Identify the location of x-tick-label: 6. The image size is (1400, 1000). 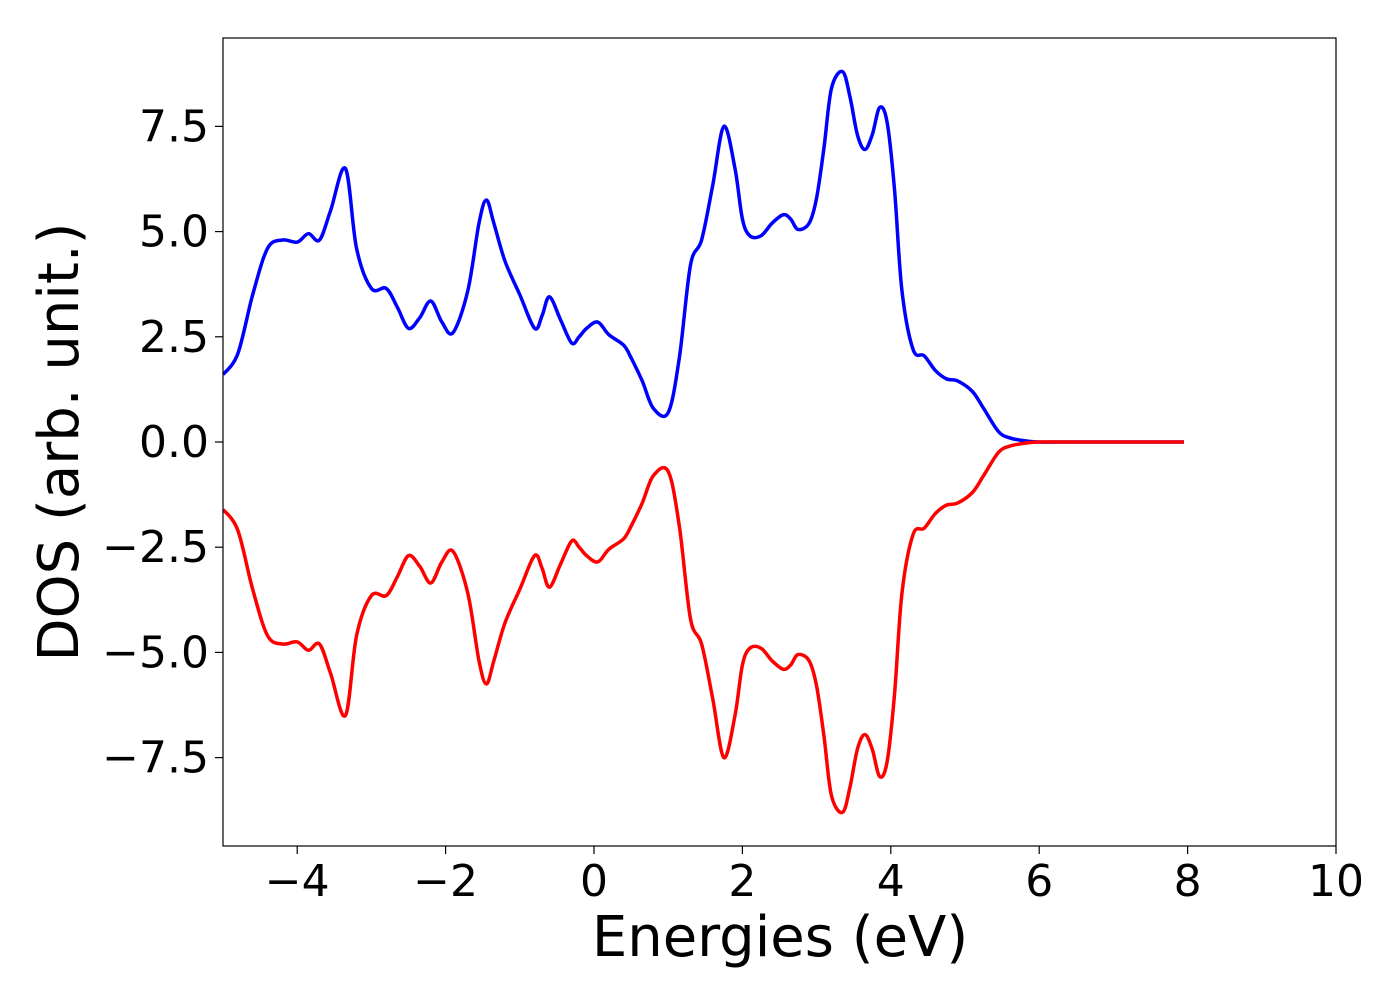
(1039, 881).